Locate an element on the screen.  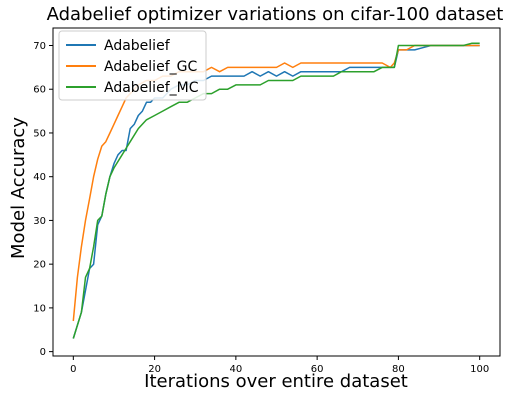
legend-box is located at coordinates (132, 65).